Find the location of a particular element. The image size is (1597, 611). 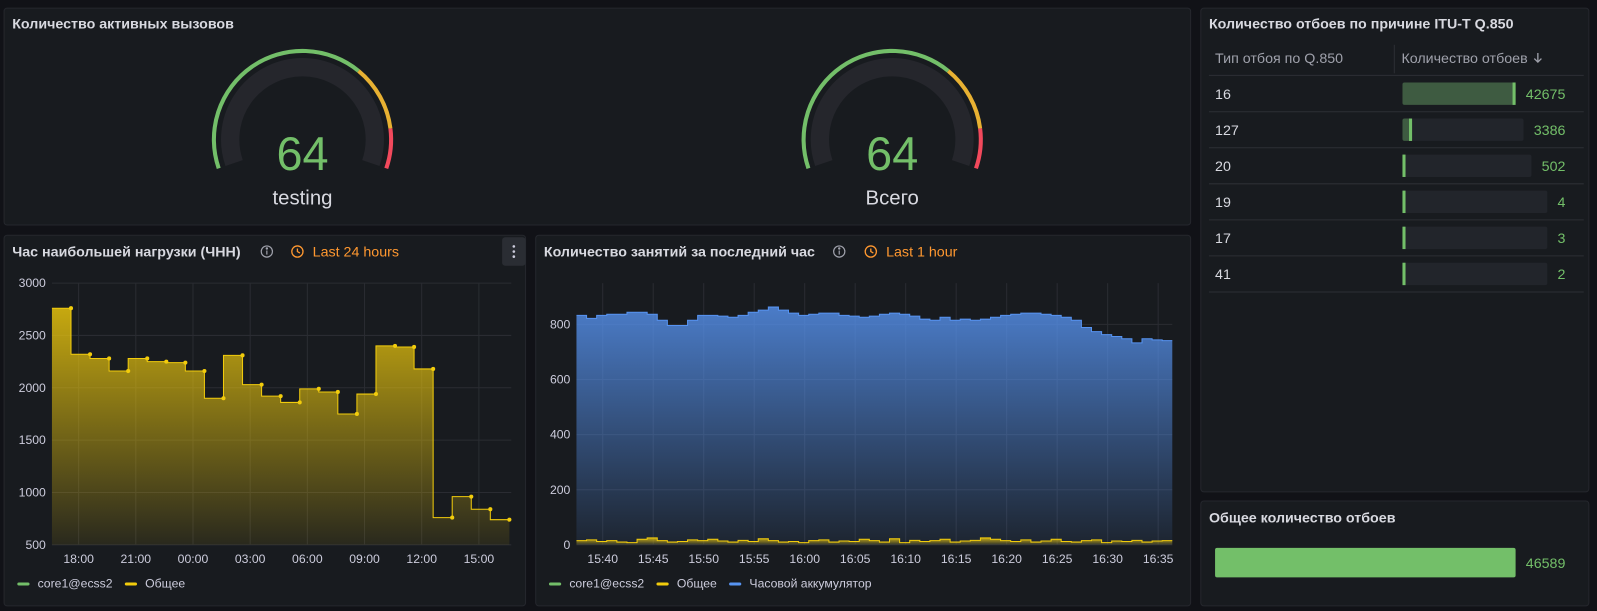

x-tick-label: 00:00 is located at coordinates (193, 559).